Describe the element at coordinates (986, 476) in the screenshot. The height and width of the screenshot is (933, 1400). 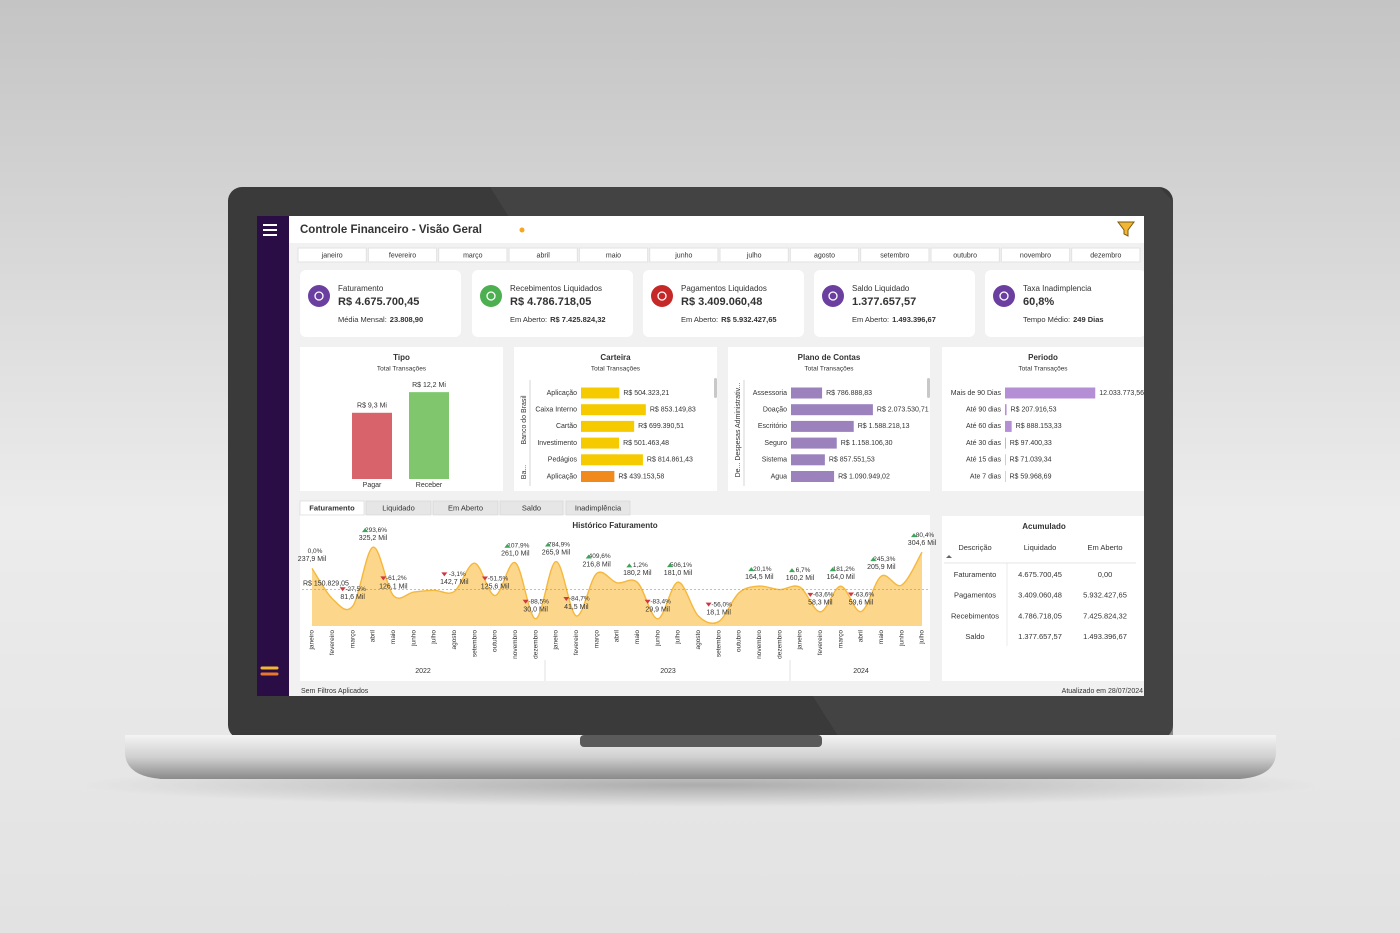
I see `bar-category-label: Ate 7 dias` at that location.